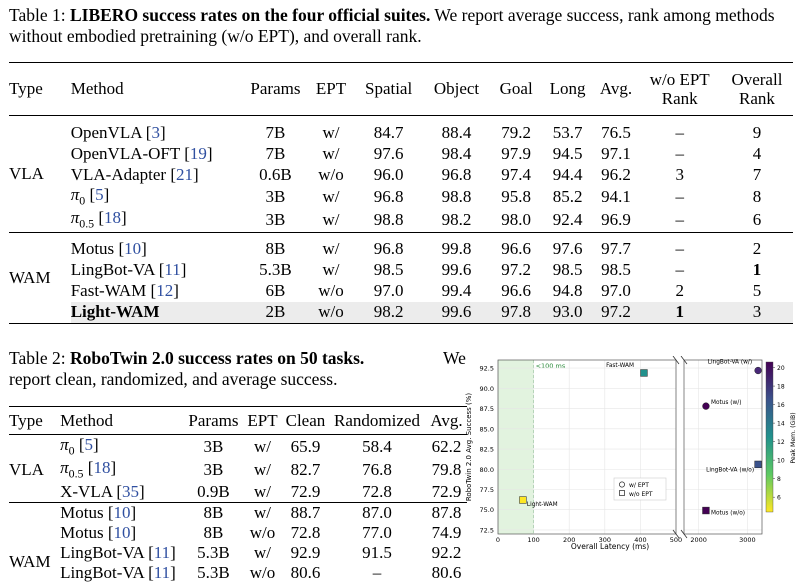 The height and width of the screenshot is (583, 804). I want to click on citation-link: 19, so click(198, 153).